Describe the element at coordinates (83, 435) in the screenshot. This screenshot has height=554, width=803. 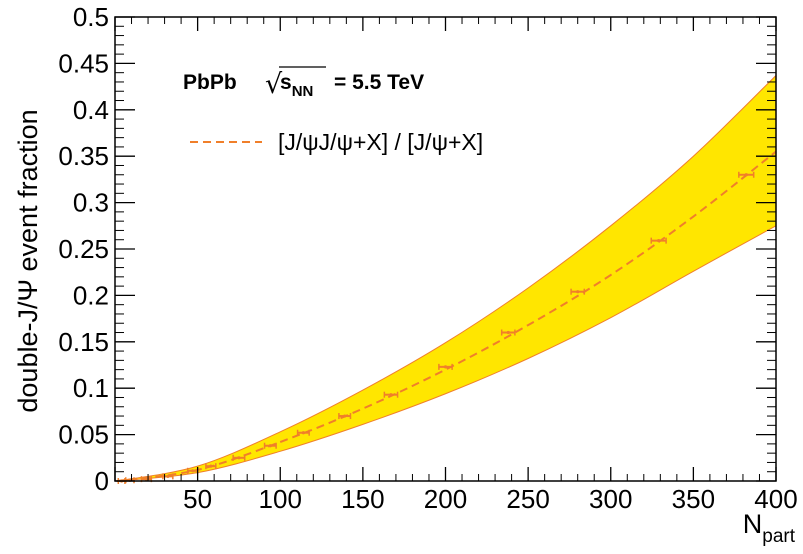
I see `y-tick-label: 0.05` at that location.